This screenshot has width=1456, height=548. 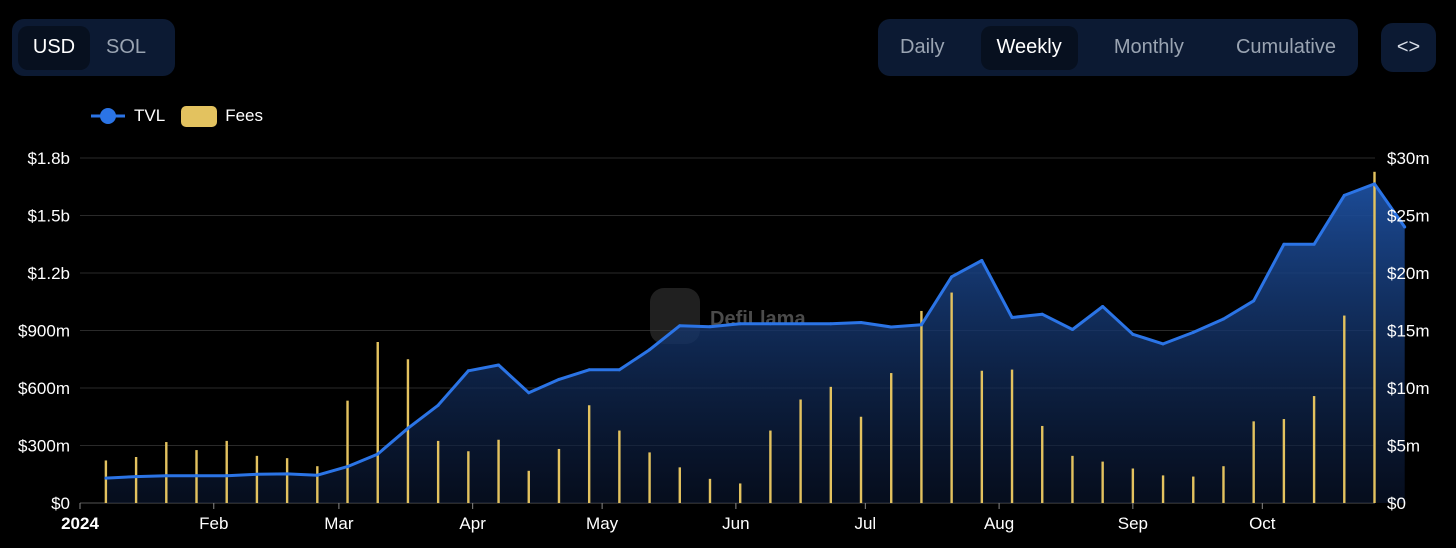 What do you see at coordinates (126, 47) in the screenshot?
I see `currency-option-sol: SOL` at bounding box center [126, 47].